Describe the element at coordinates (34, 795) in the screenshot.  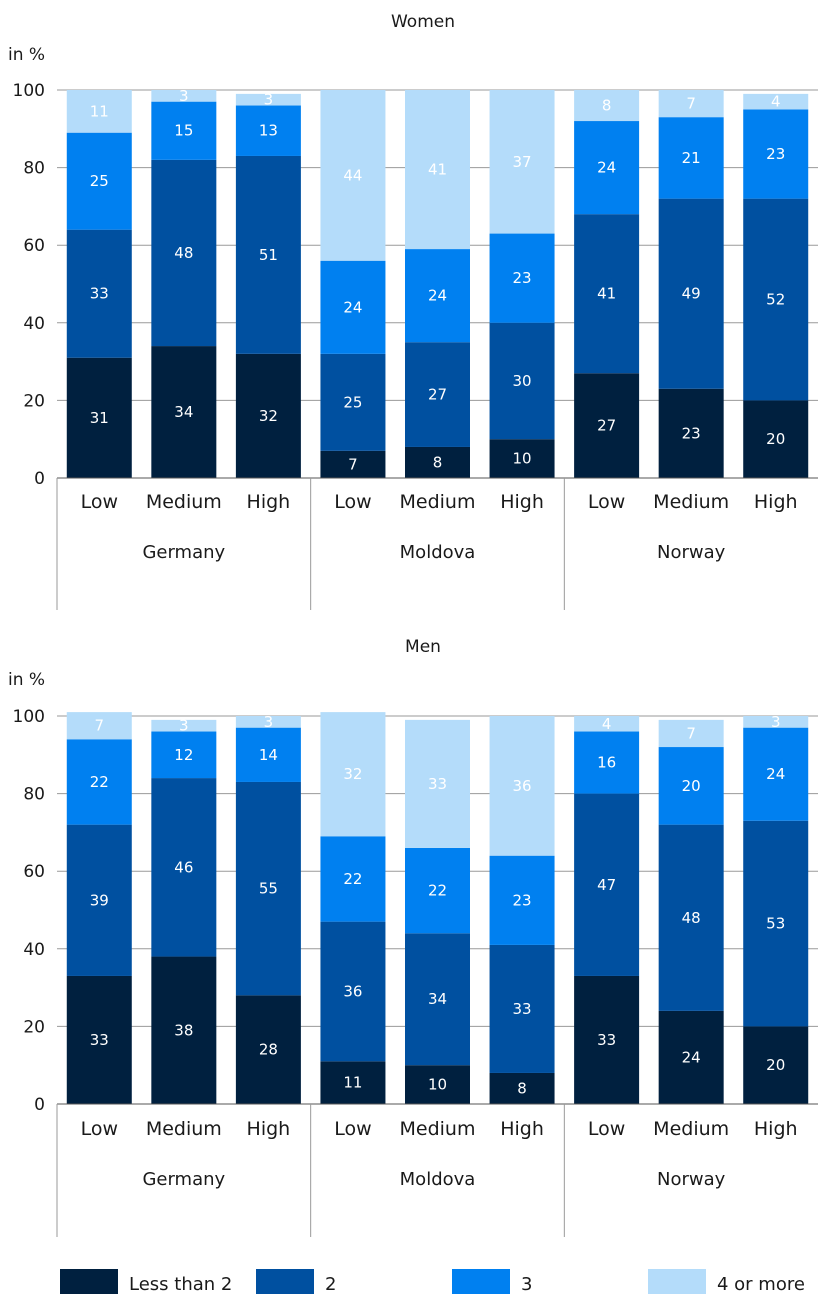
I see `y-tick-label: 80` at that location.